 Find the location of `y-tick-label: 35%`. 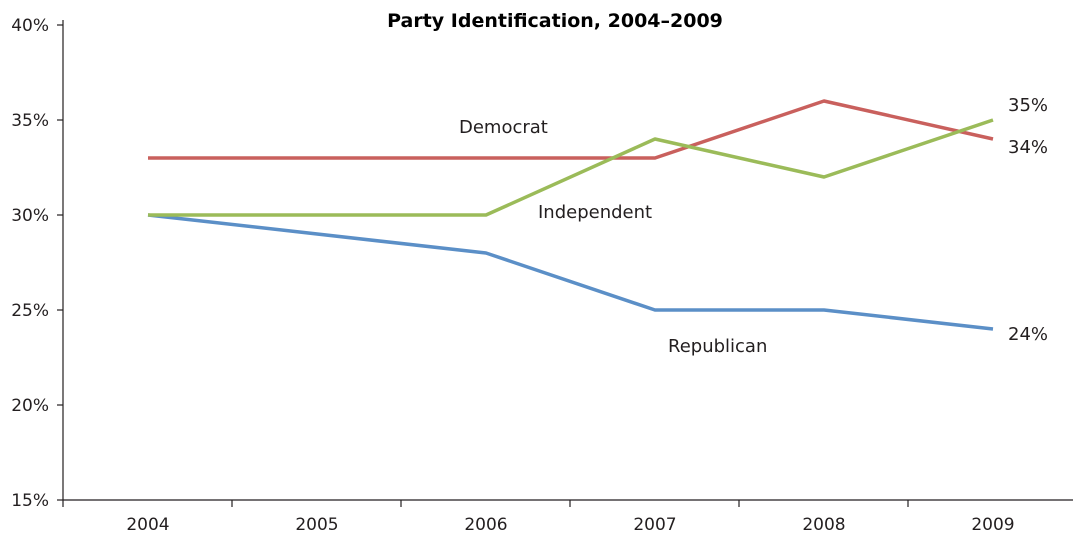

y-tick-label: 35% is located at coordinates (30, 121).